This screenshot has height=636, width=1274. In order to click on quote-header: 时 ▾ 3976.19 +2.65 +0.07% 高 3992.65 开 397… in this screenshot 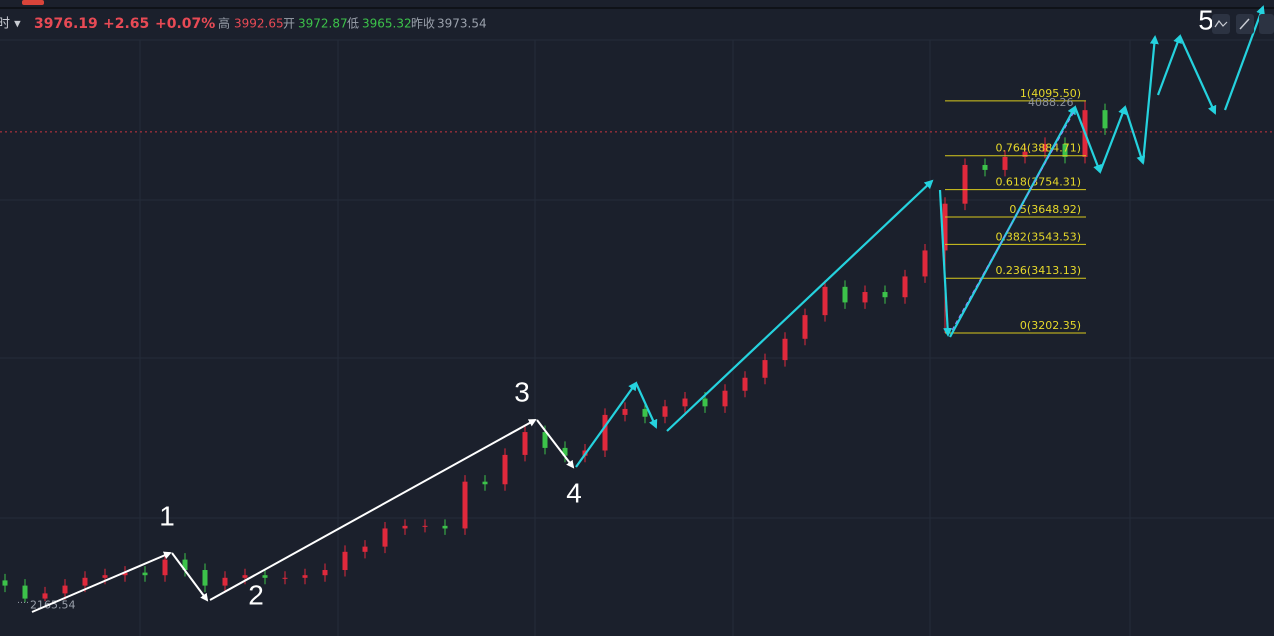, I will do `click(243, 24)`.